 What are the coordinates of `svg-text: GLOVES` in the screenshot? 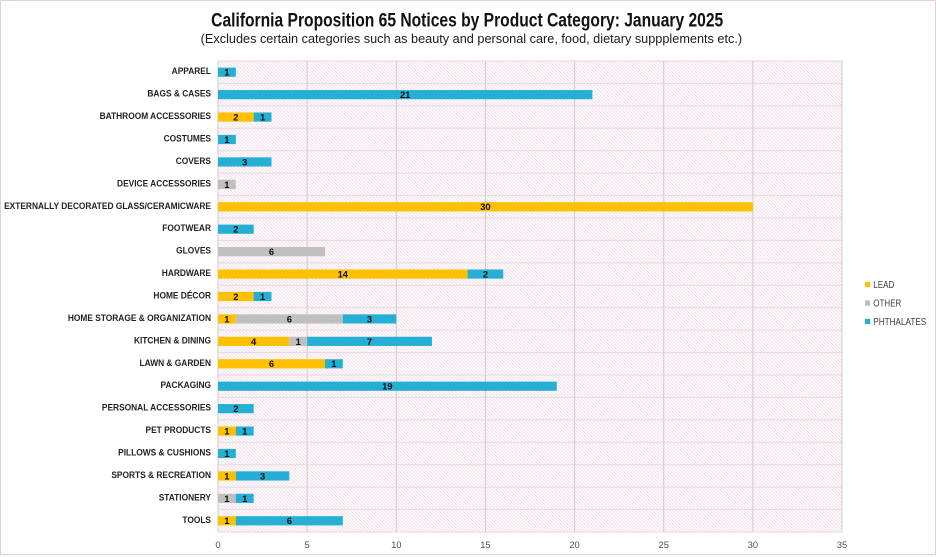 It's located at (193, 250).